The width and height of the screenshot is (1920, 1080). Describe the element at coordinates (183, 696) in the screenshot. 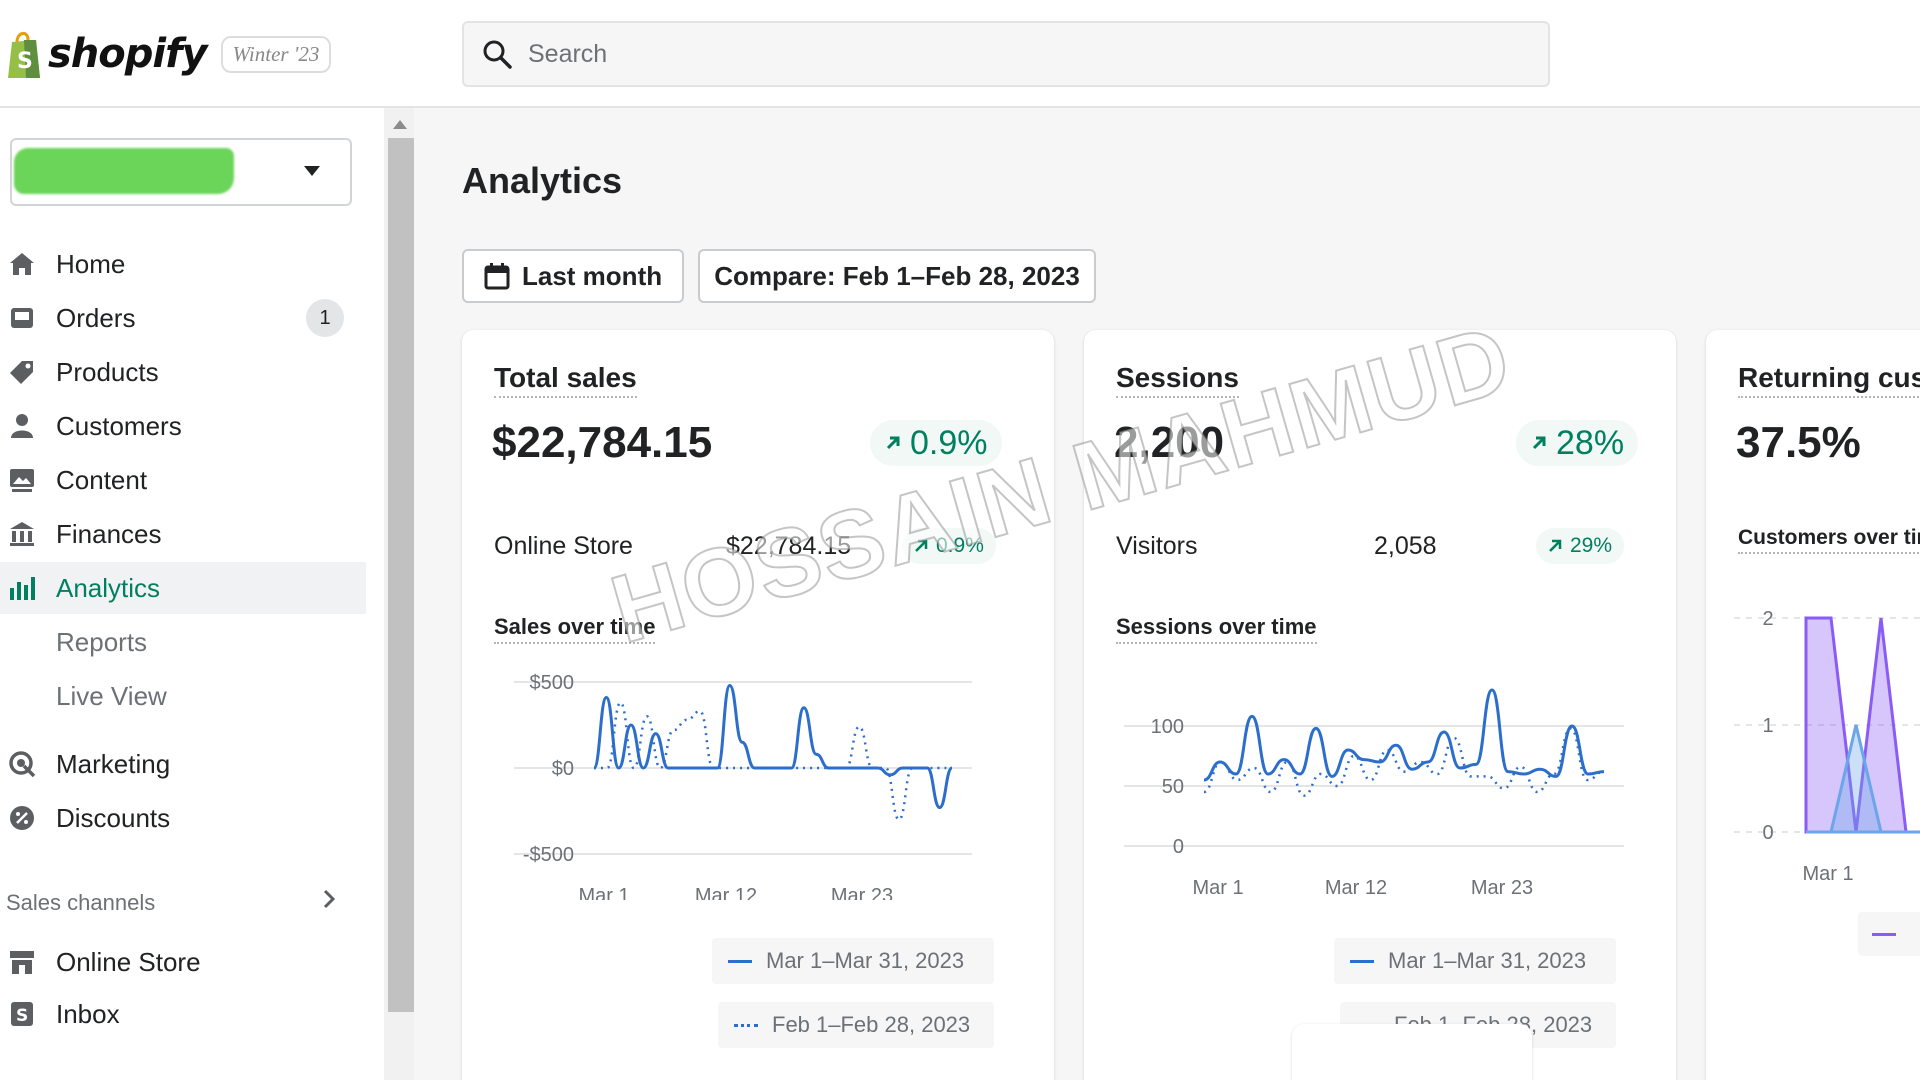

I see `nav-live-view: Live View` at that location.